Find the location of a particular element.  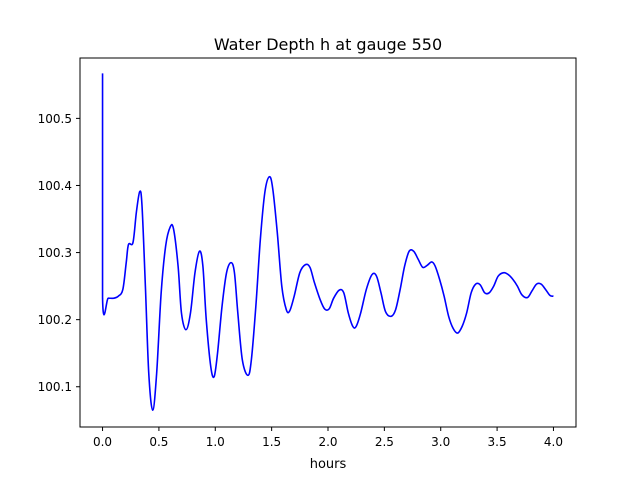

x-axis-ticks: 0.0 0.5 1.0 1.5 2.0 2.5 3.0 3.5 4.0 is located at coordinates (328, 438).